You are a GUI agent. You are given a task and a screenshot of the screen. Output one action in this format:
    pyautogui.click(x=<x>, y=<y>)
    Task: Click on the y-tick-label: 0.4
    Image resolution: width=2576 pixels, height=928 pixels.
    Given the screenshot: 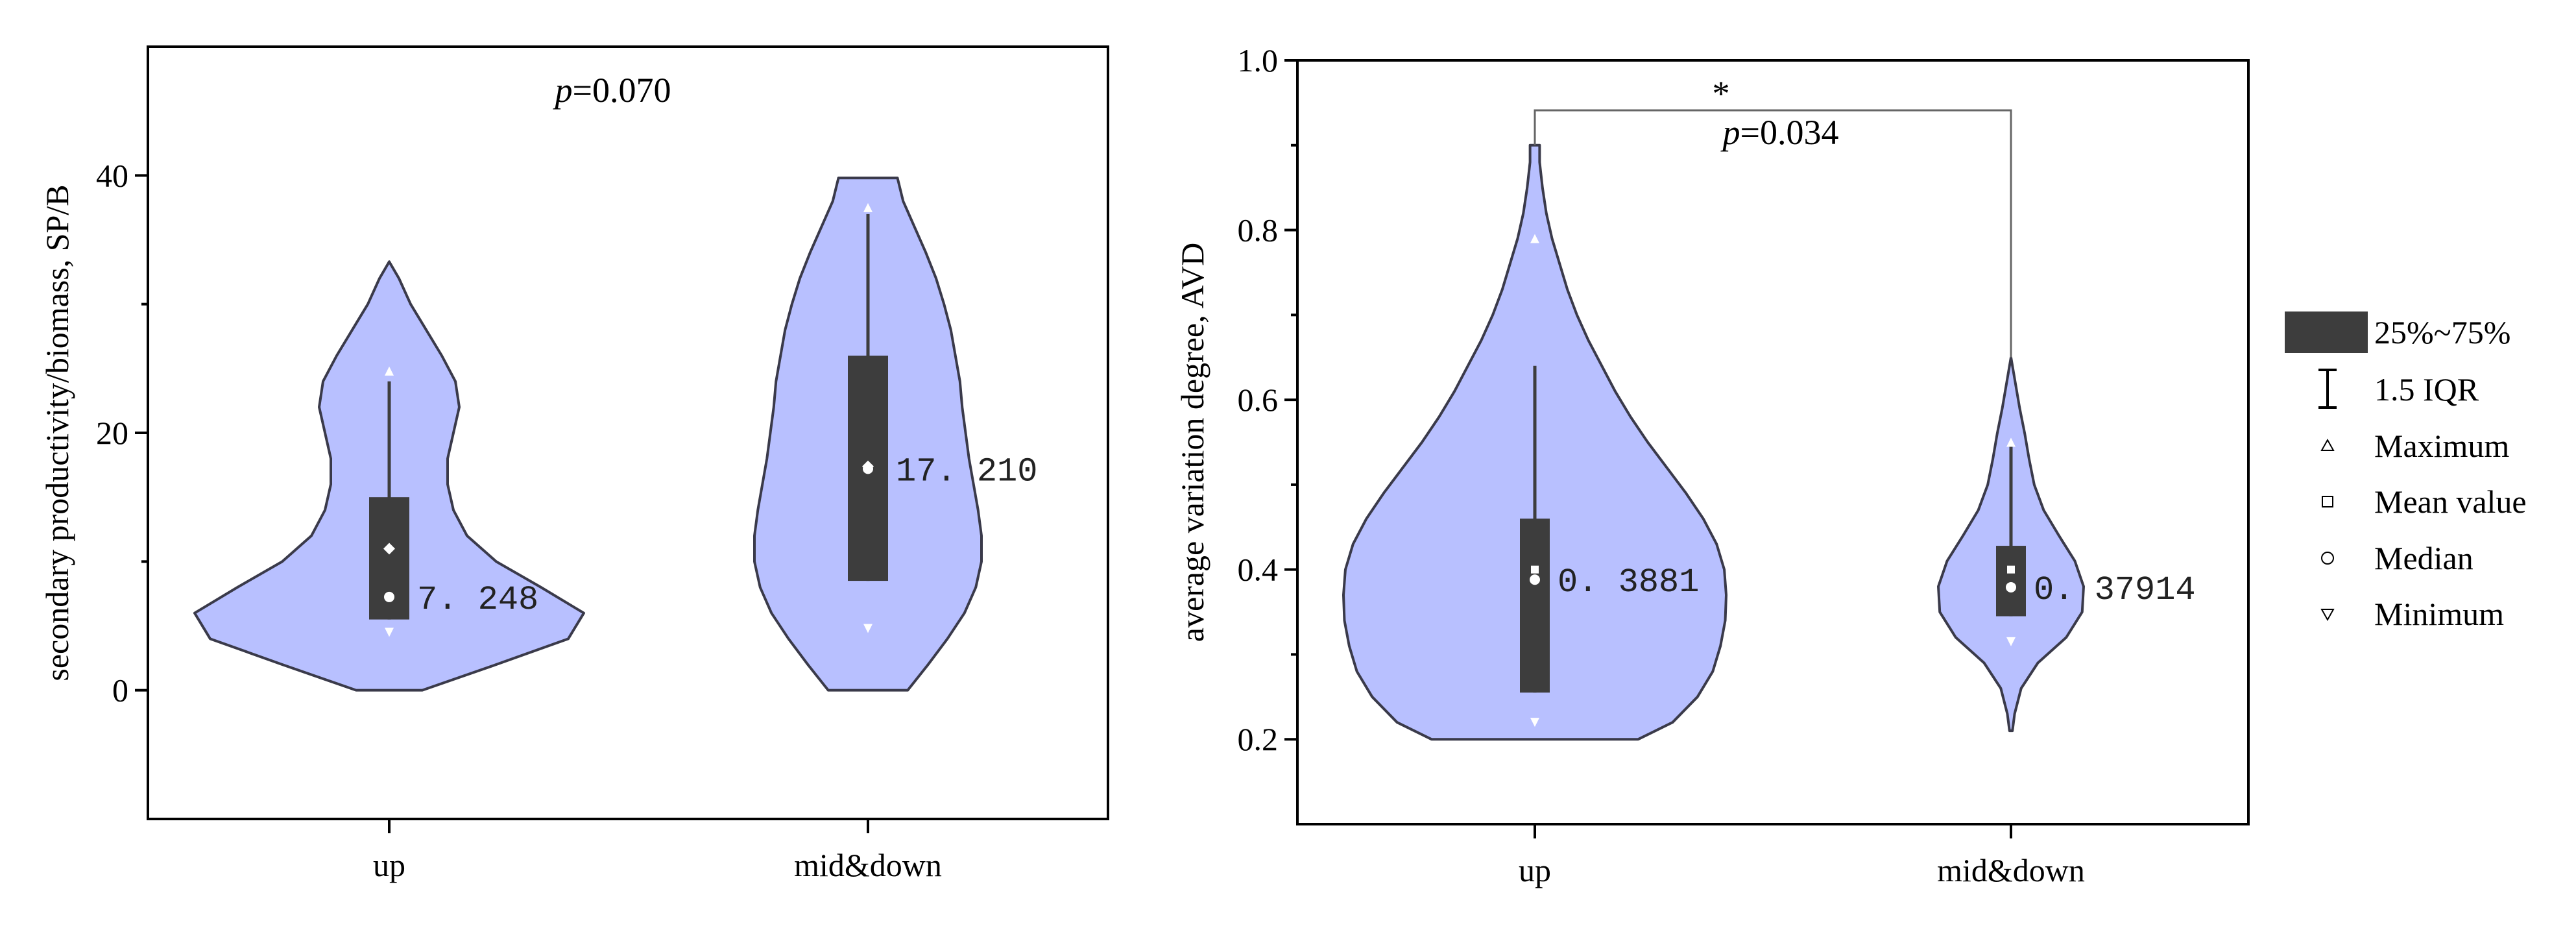 What is the action you would take?
    pyautogui.click(x=1258, y=570)
    